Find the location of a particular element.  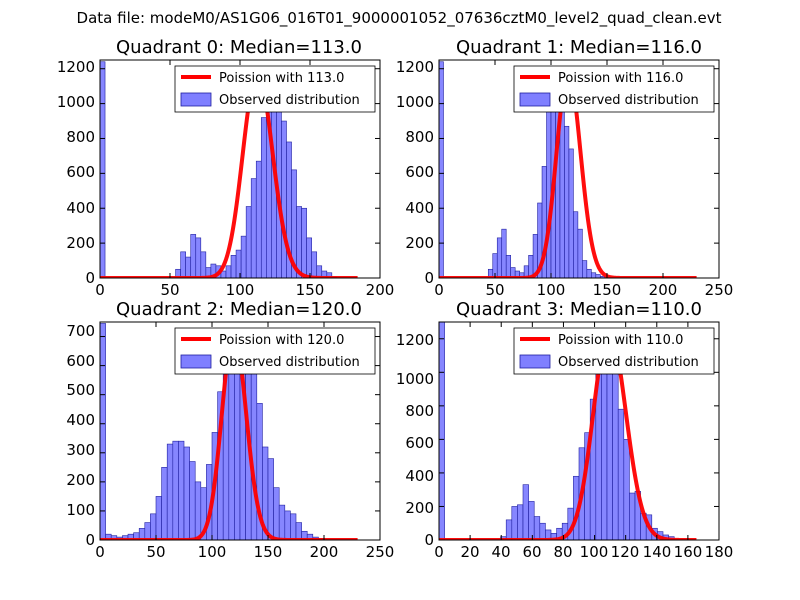

panel-title: Quadrant 0: Median=113.0 is located at coordinates (239, 47).